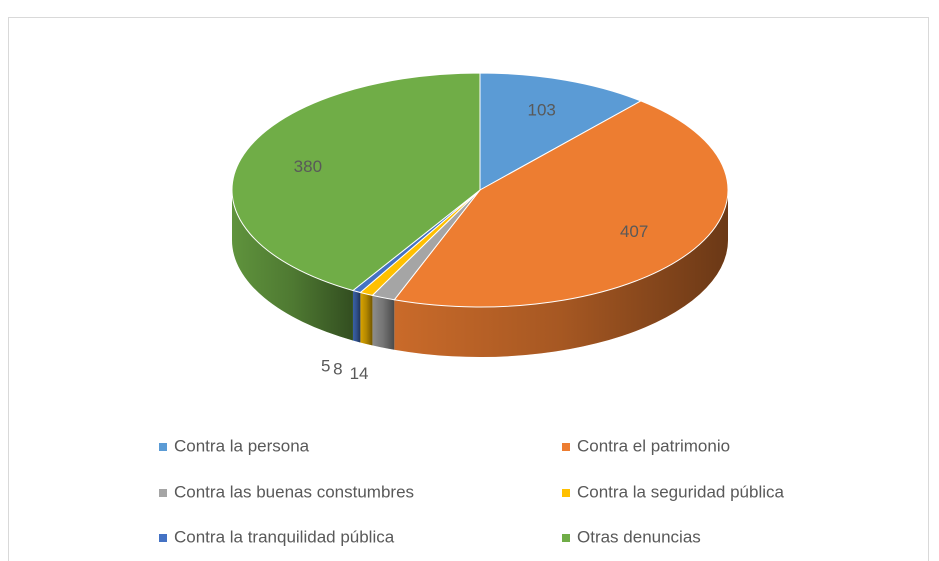 The image size is (939, 561). I want to click on data-label: 380, so click(308, 166).